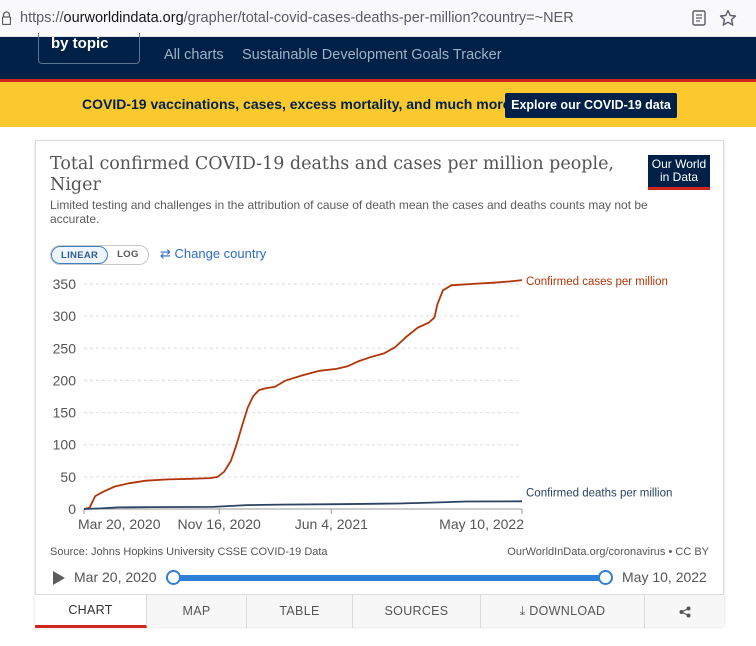 This screenshot has width=756, height=646. What do you see at coordinates (65, 284) in the screenshot?
I see `y-tick-label: 350` at bounding box center [65, 284].